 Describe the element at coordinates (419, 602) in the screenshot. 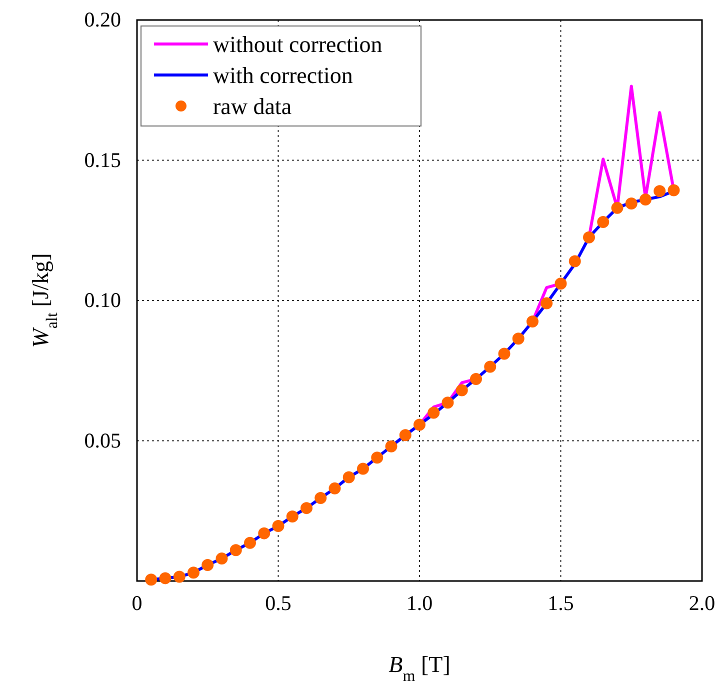

I see `x-tick-label: 1.0` at that location.